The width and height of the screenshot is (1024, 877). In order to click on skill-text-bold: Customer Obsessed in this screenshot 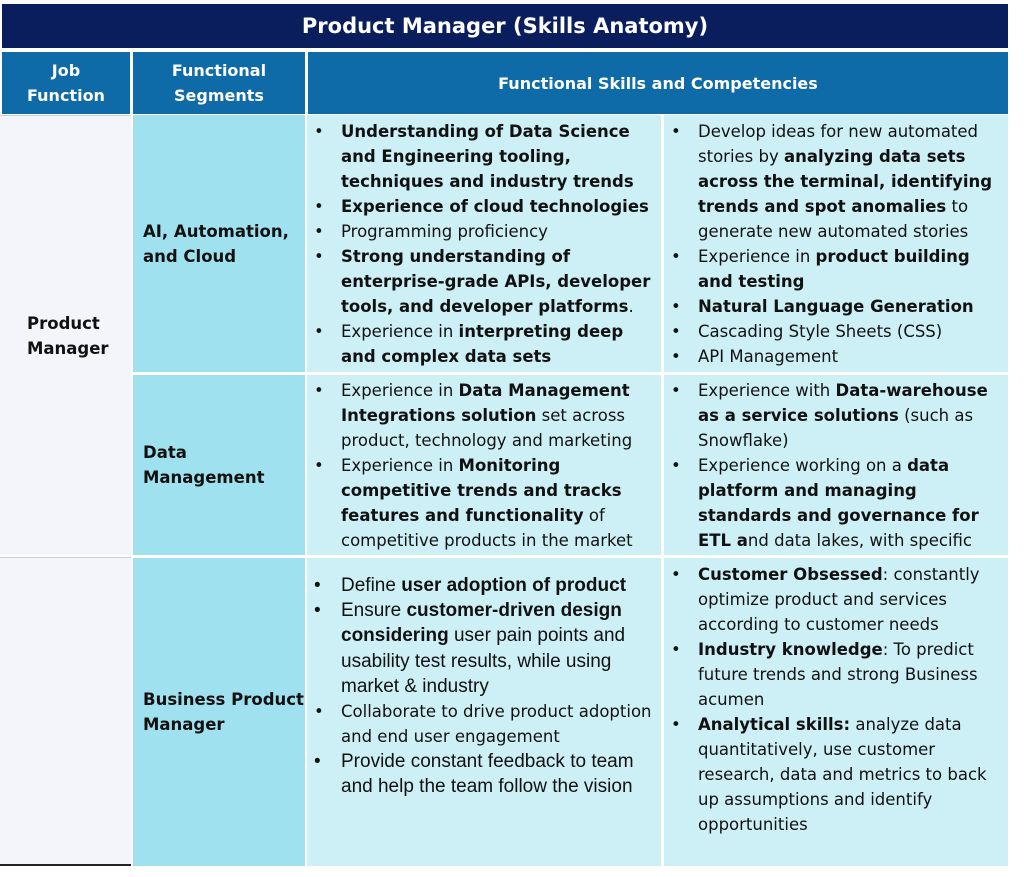, I will do `click(790, 574)`.